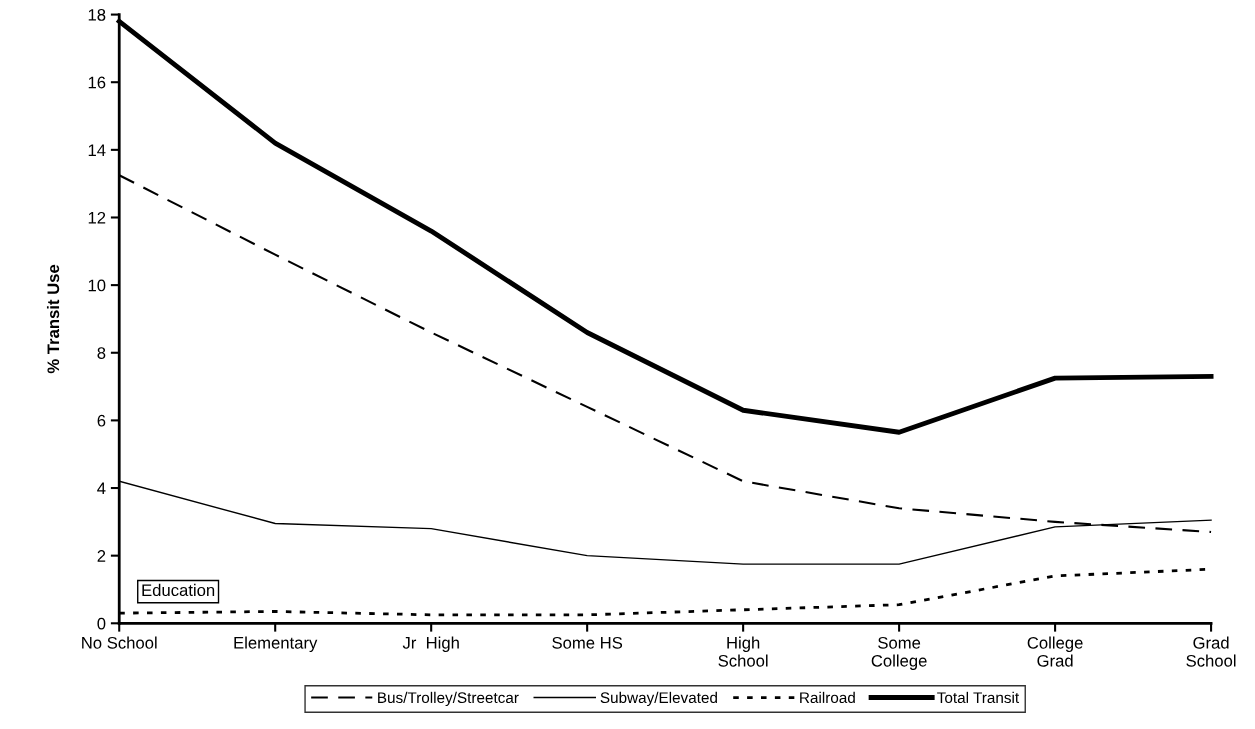 Image resolution: width=1255 pixels, height=729 pixels. I want to click on legend-label: Total Transit, so click(978, 697).